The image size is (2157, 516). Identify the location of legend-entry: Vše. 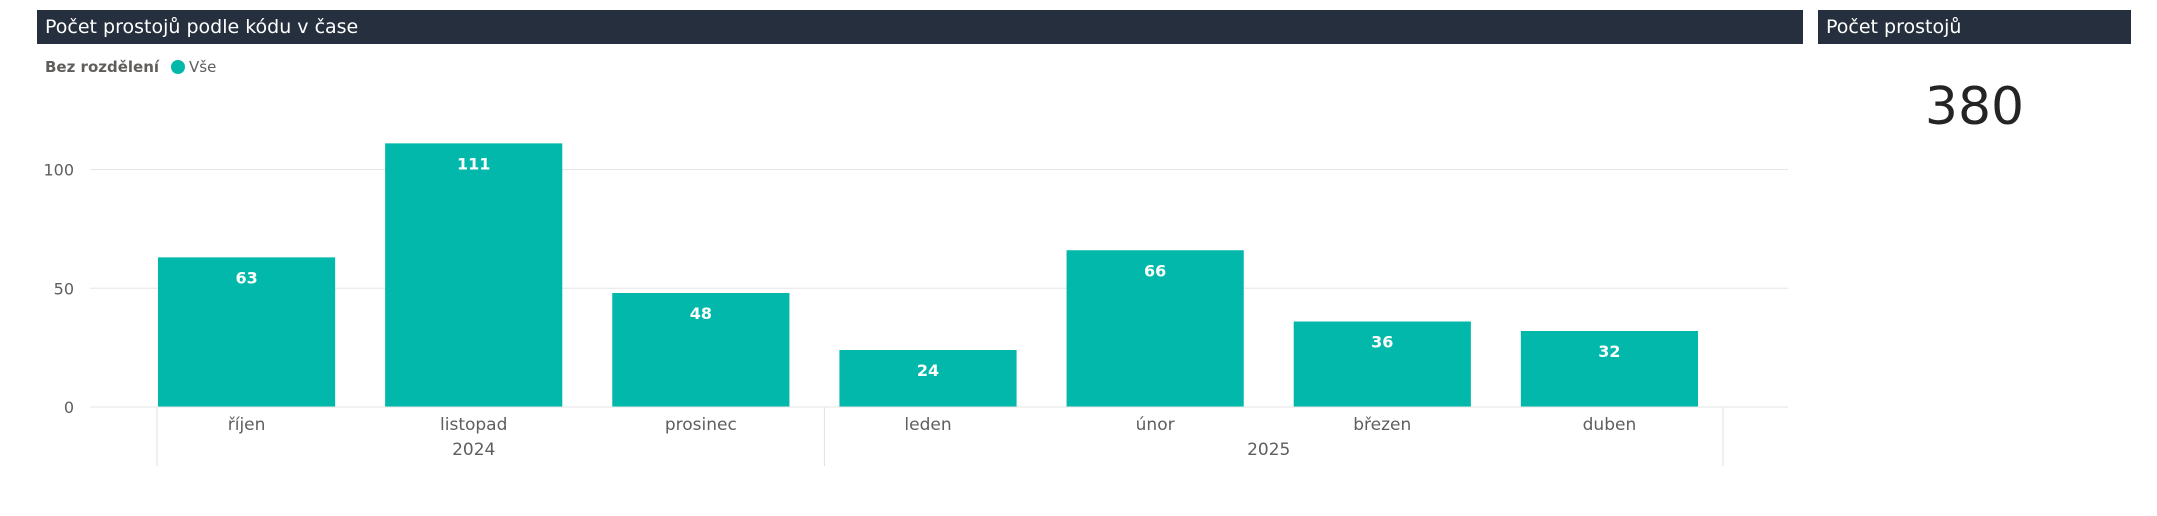
(203, 67).